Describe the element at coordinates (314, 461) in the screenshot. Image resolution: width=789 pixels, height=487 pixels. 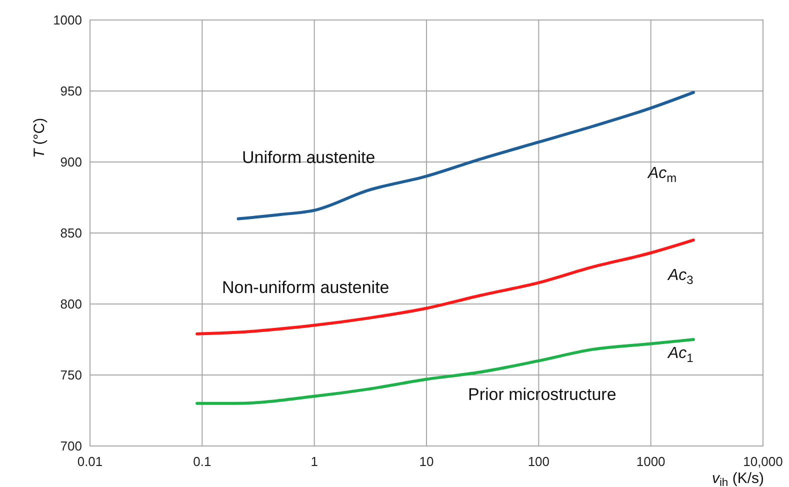
I see `x-tick-label: 1` at that location.